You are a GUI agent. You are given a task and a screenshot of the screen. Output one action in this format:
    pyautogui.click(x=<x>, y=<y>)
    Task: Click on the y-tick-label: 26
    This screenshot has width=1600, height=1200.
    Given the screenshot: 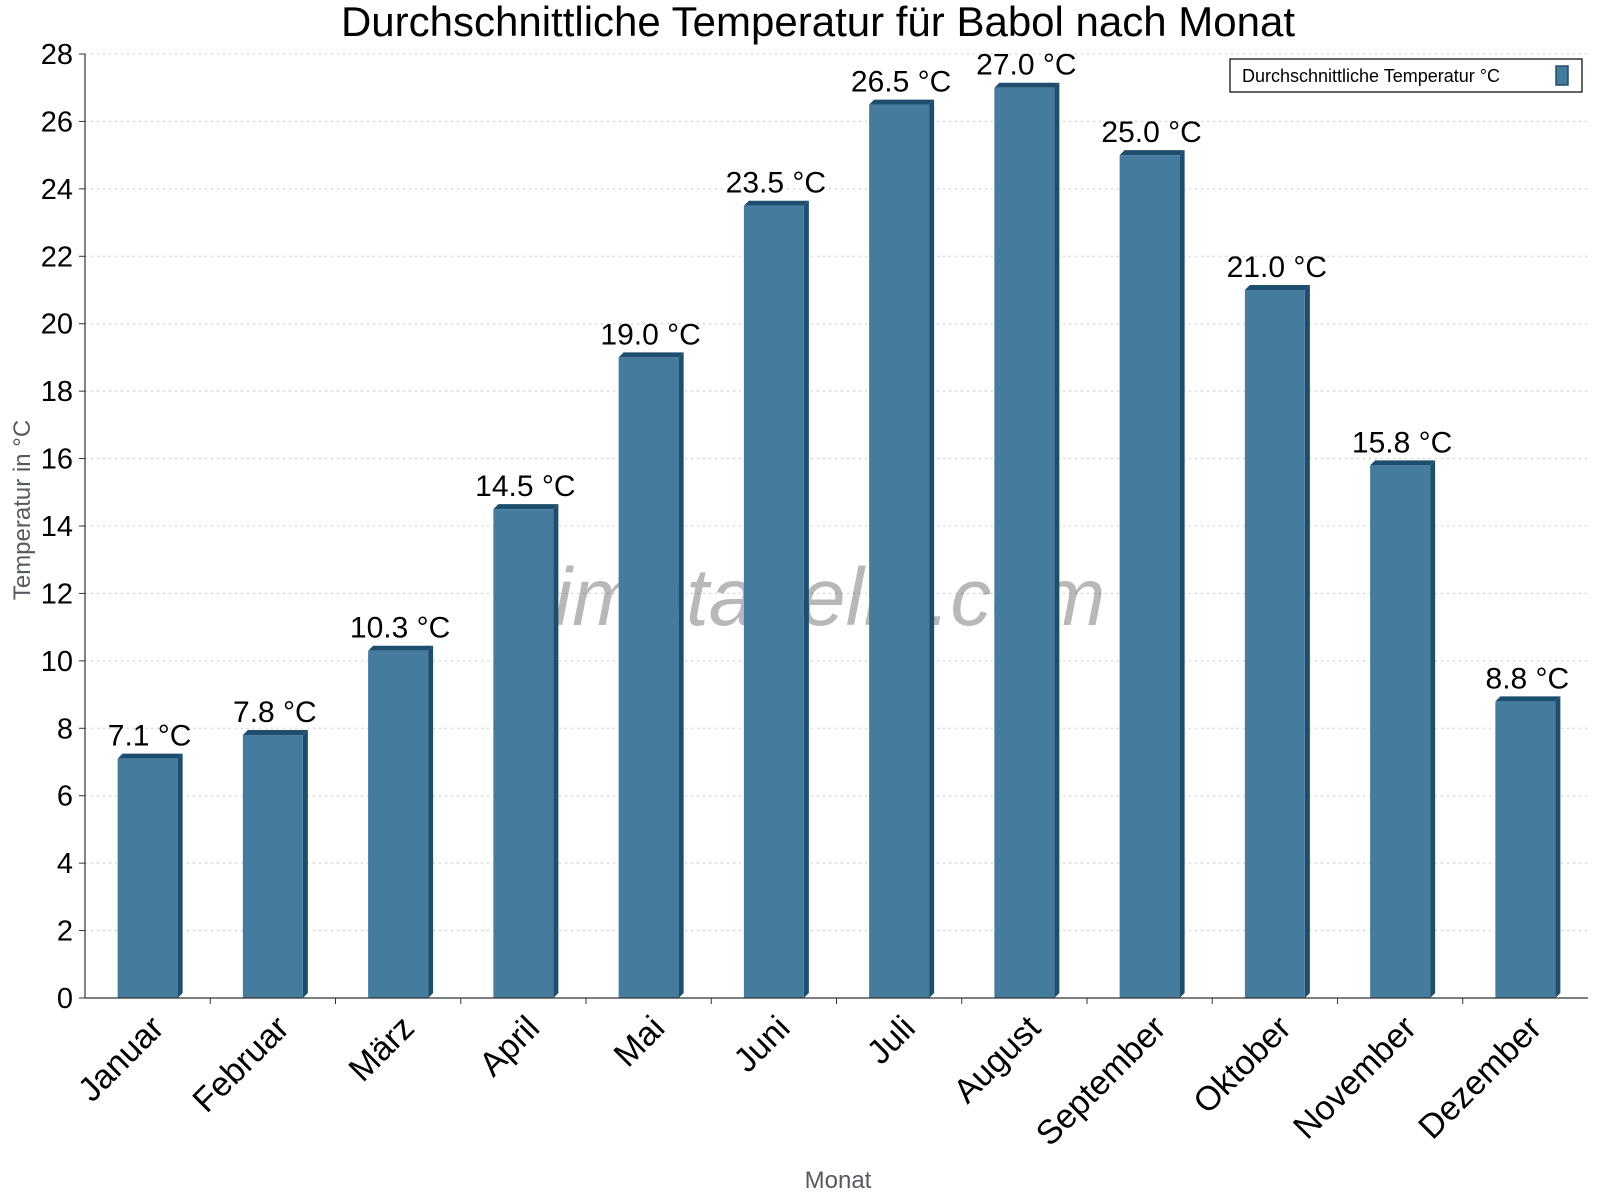 What is the action you would take?
    pyautogui.click(x=57, y=122)
    